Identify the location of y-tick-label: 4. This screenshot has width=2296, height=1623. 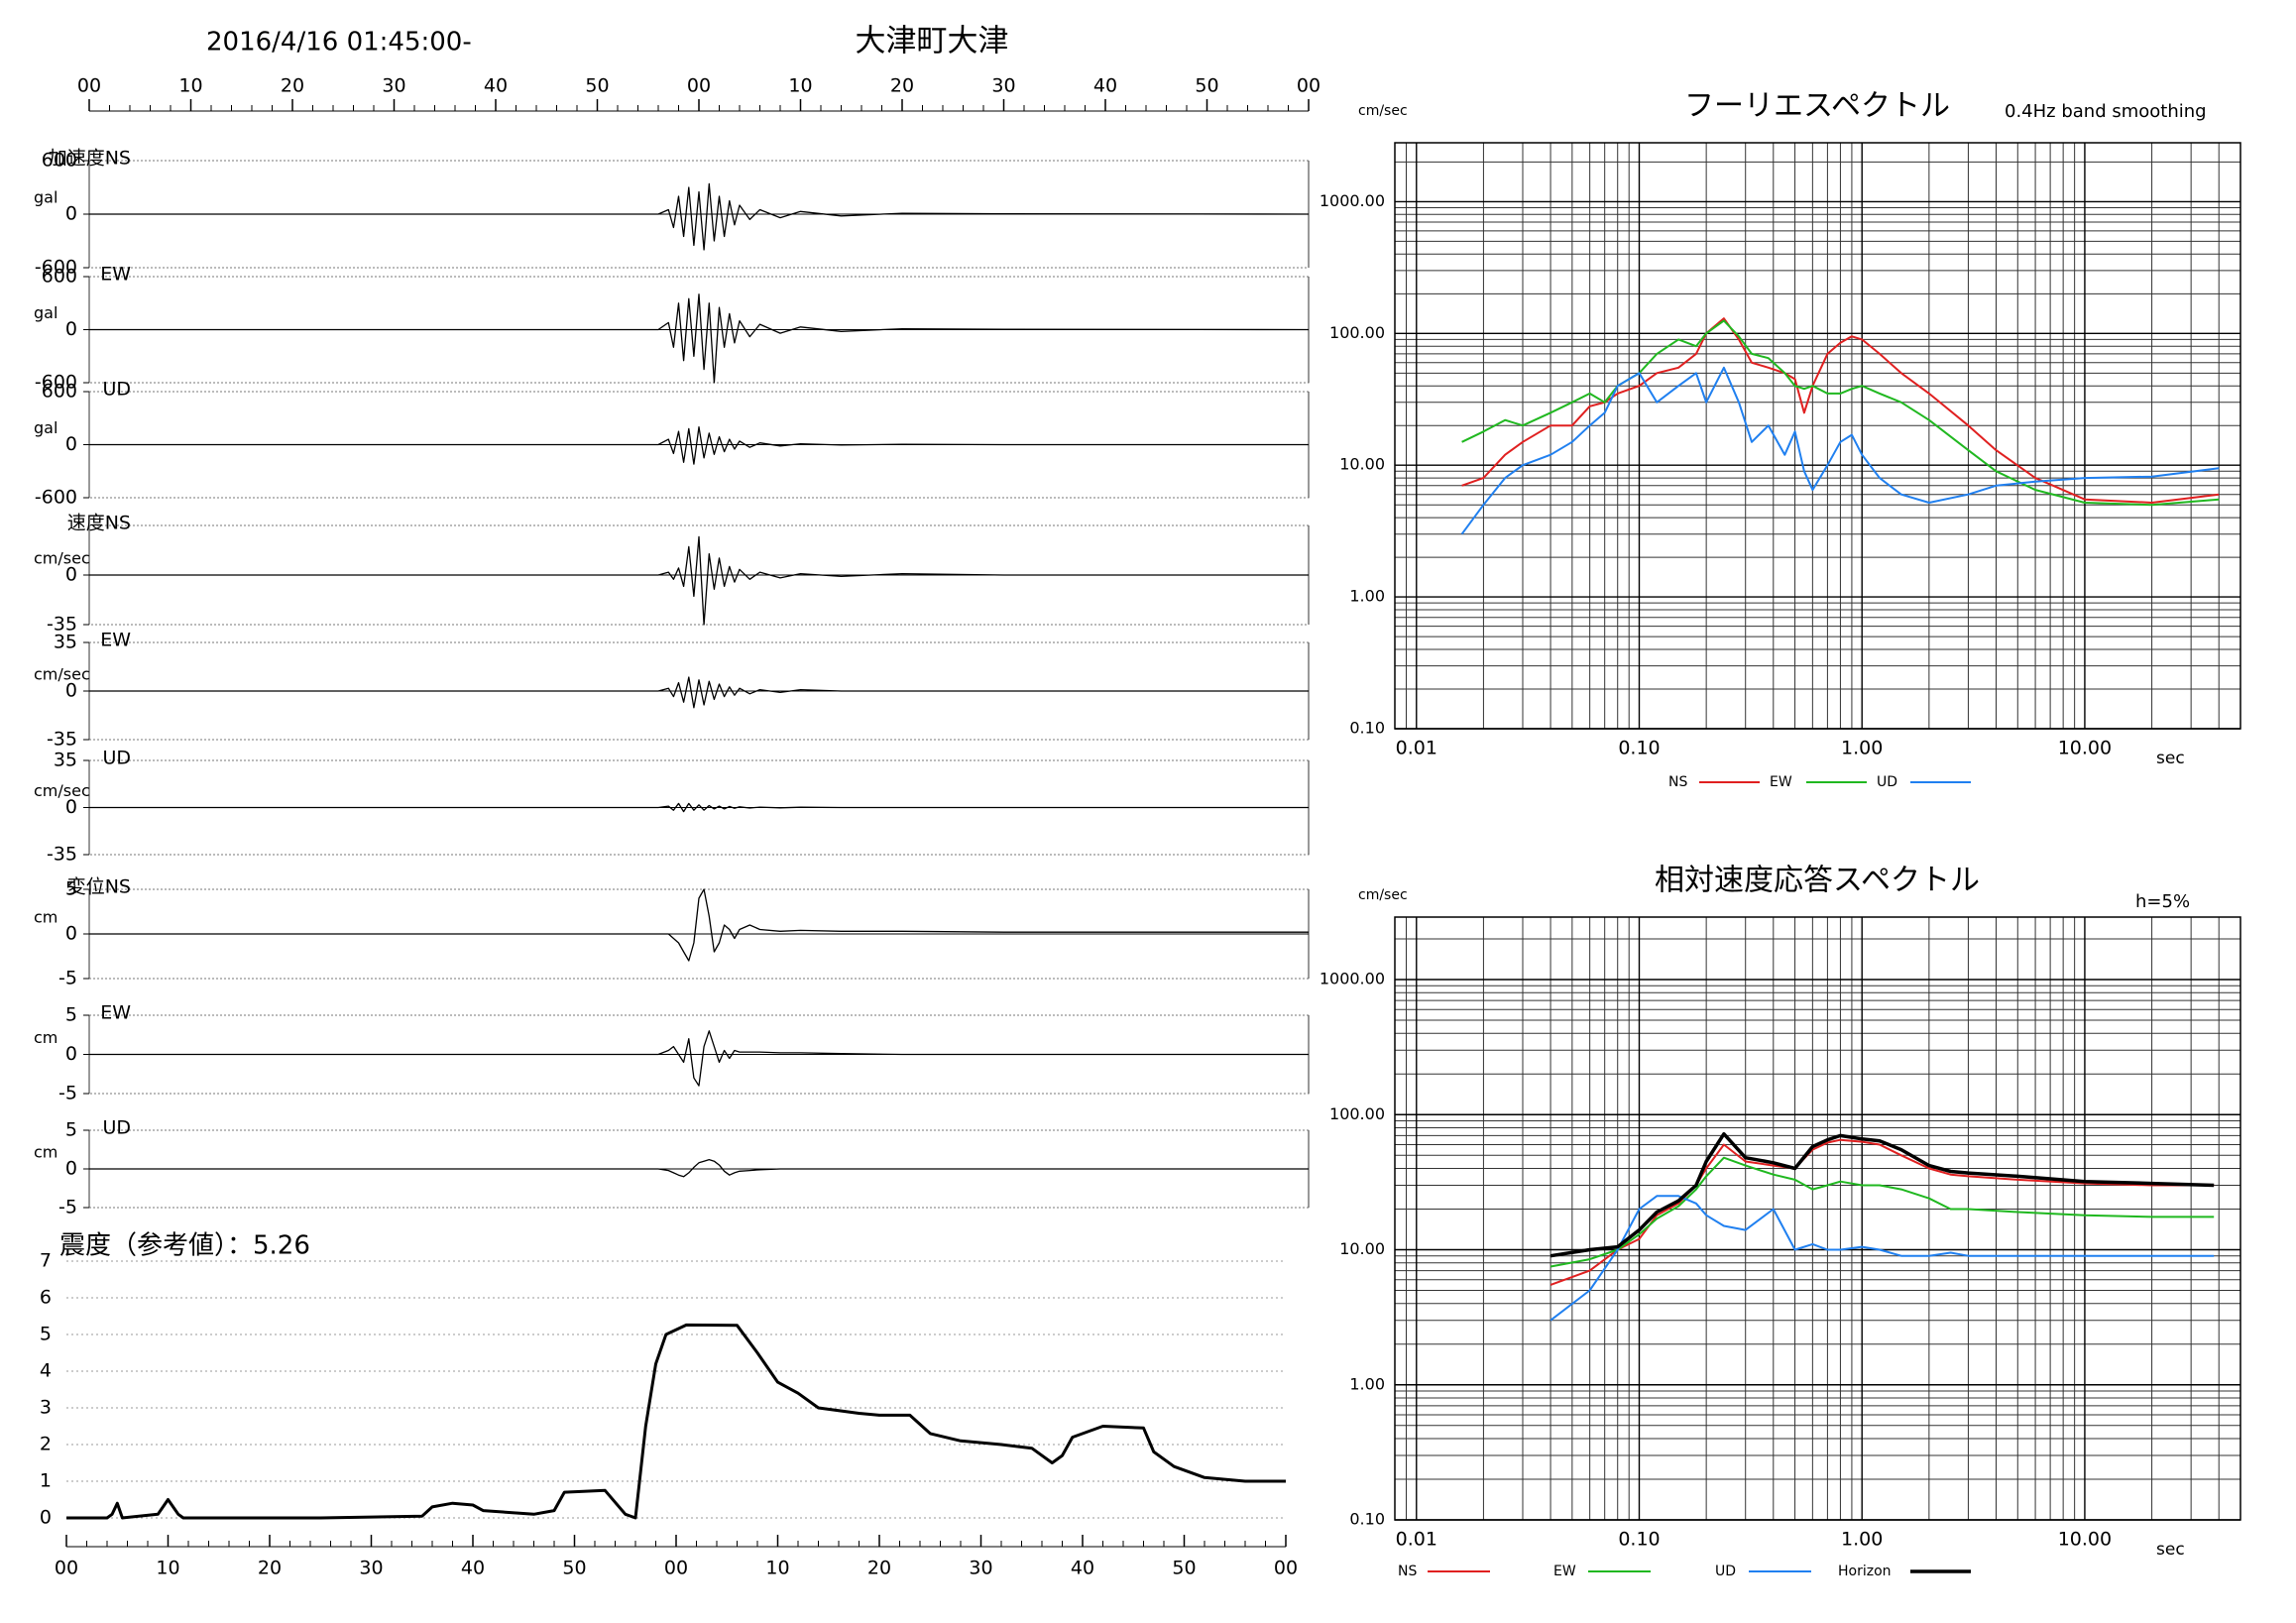
(46, 1371).